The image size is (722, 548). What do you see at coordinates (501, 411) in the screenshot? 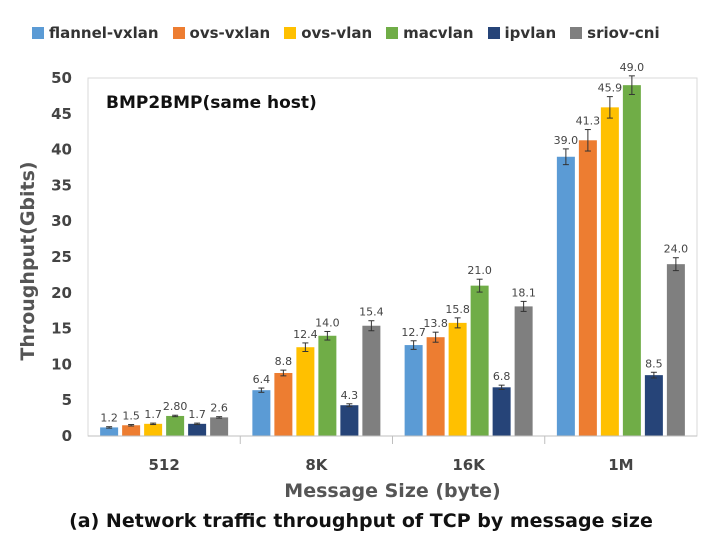
I see `bar-ipvlan-16K` at bounding box center [501, 411].